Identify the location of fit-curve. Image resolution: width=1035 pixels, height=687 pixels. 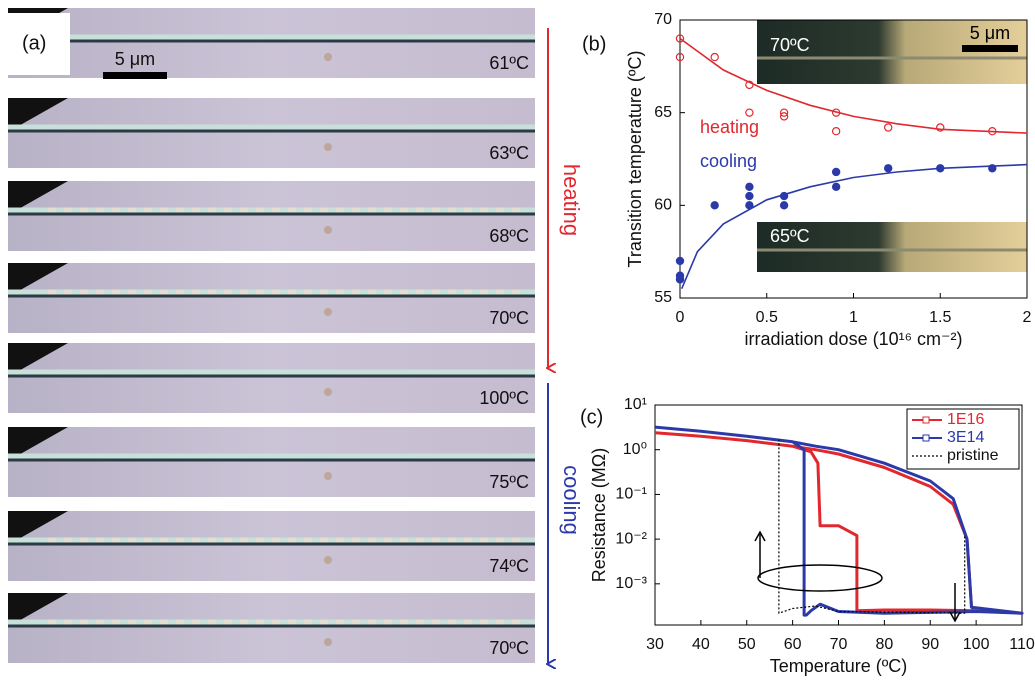
(854, 226).